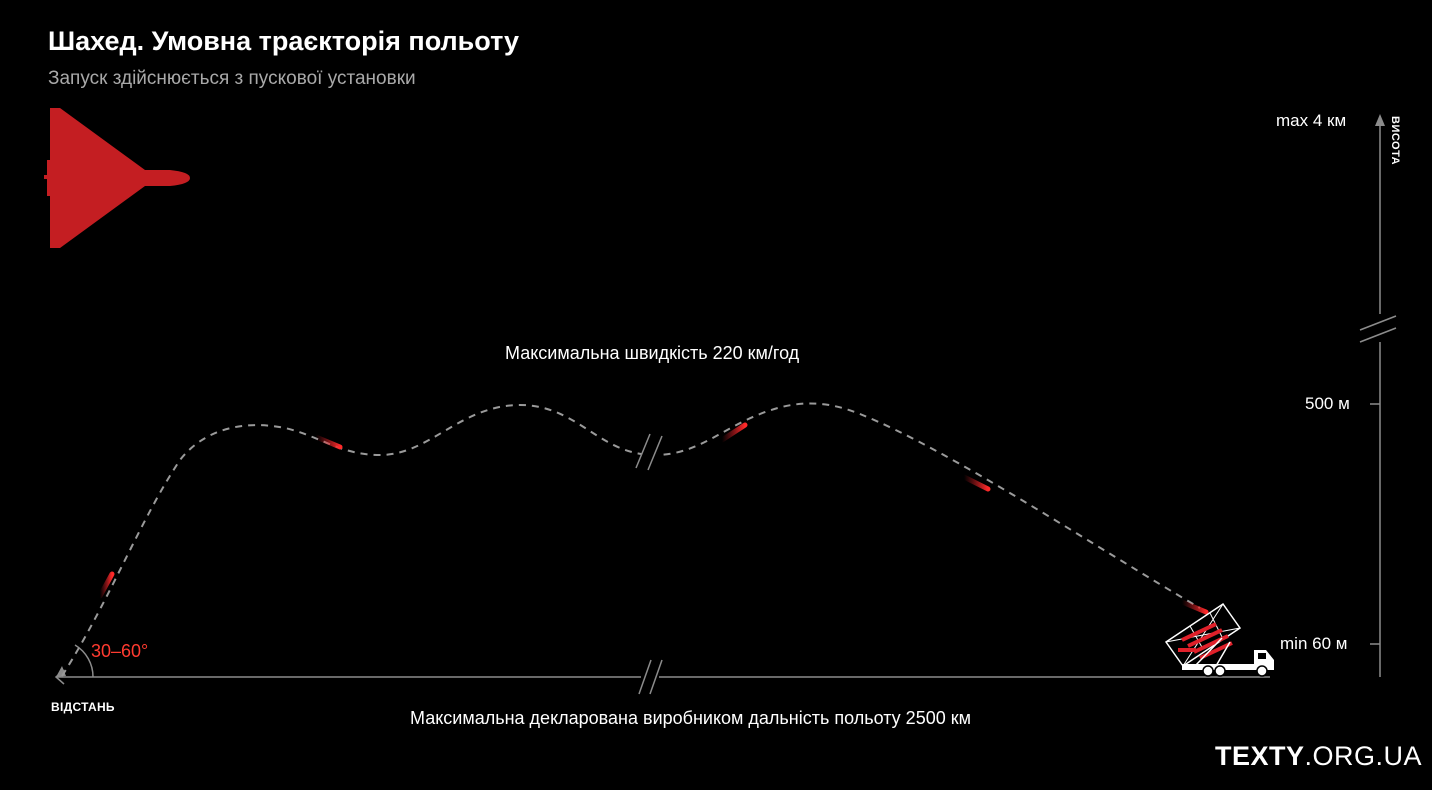 The image size is (1432, 790). I want to click on altitude-axis, so click(1378, 395).